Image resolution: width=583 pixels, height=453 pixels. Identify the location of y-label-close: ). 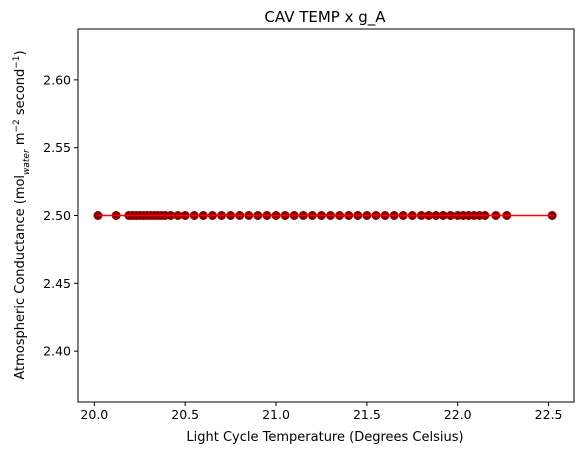
(20, 52).